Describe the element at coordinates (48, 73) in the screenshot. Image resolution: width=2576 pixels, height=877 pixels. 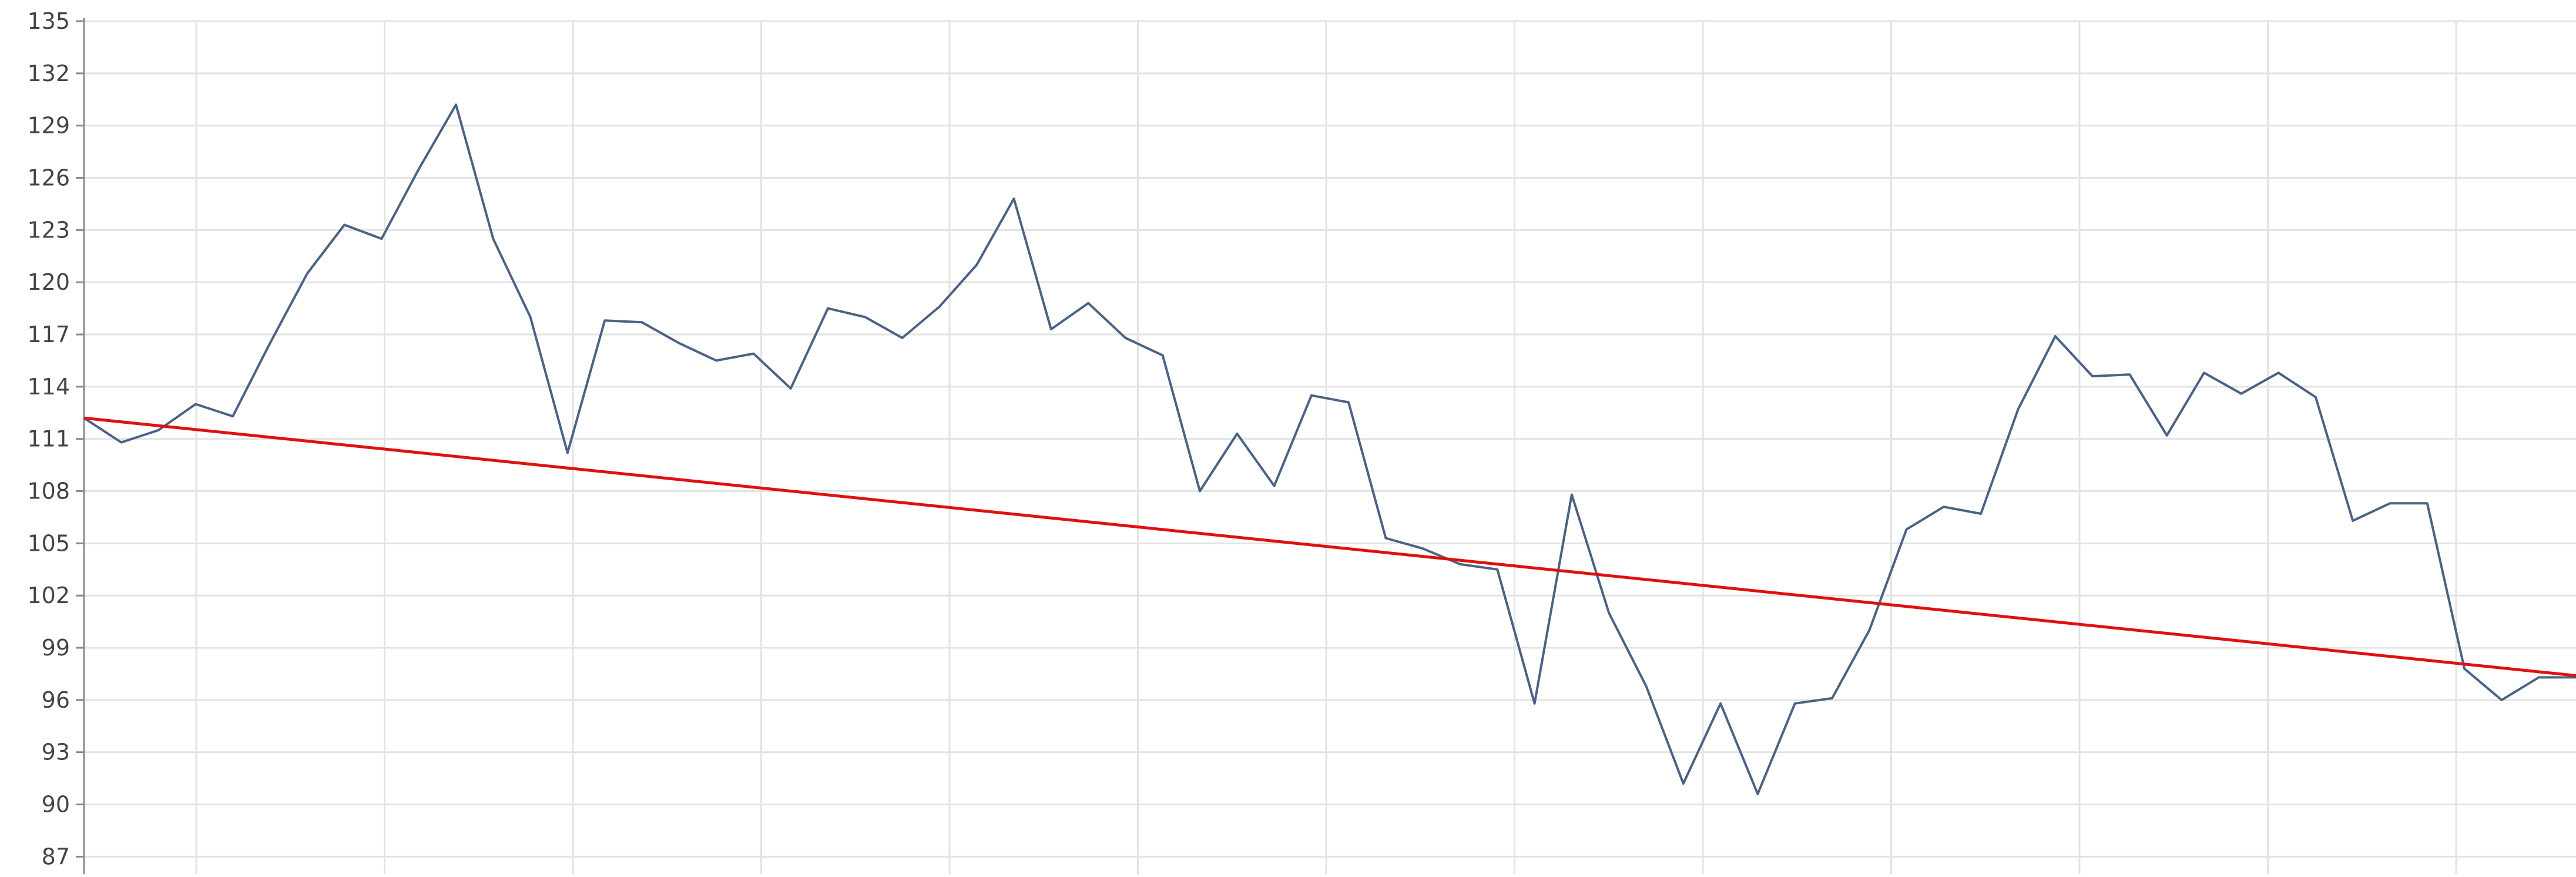
I see `y-tick-label: 132` at that location.